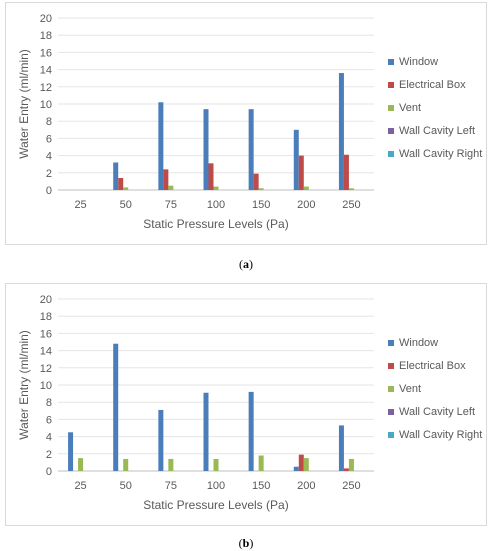 This screenshot has width=492, height=551. What do you see at coordinates (116, 407) in the screenshot?
I see `bar-b-50-window` at bounding box center [116, 407].